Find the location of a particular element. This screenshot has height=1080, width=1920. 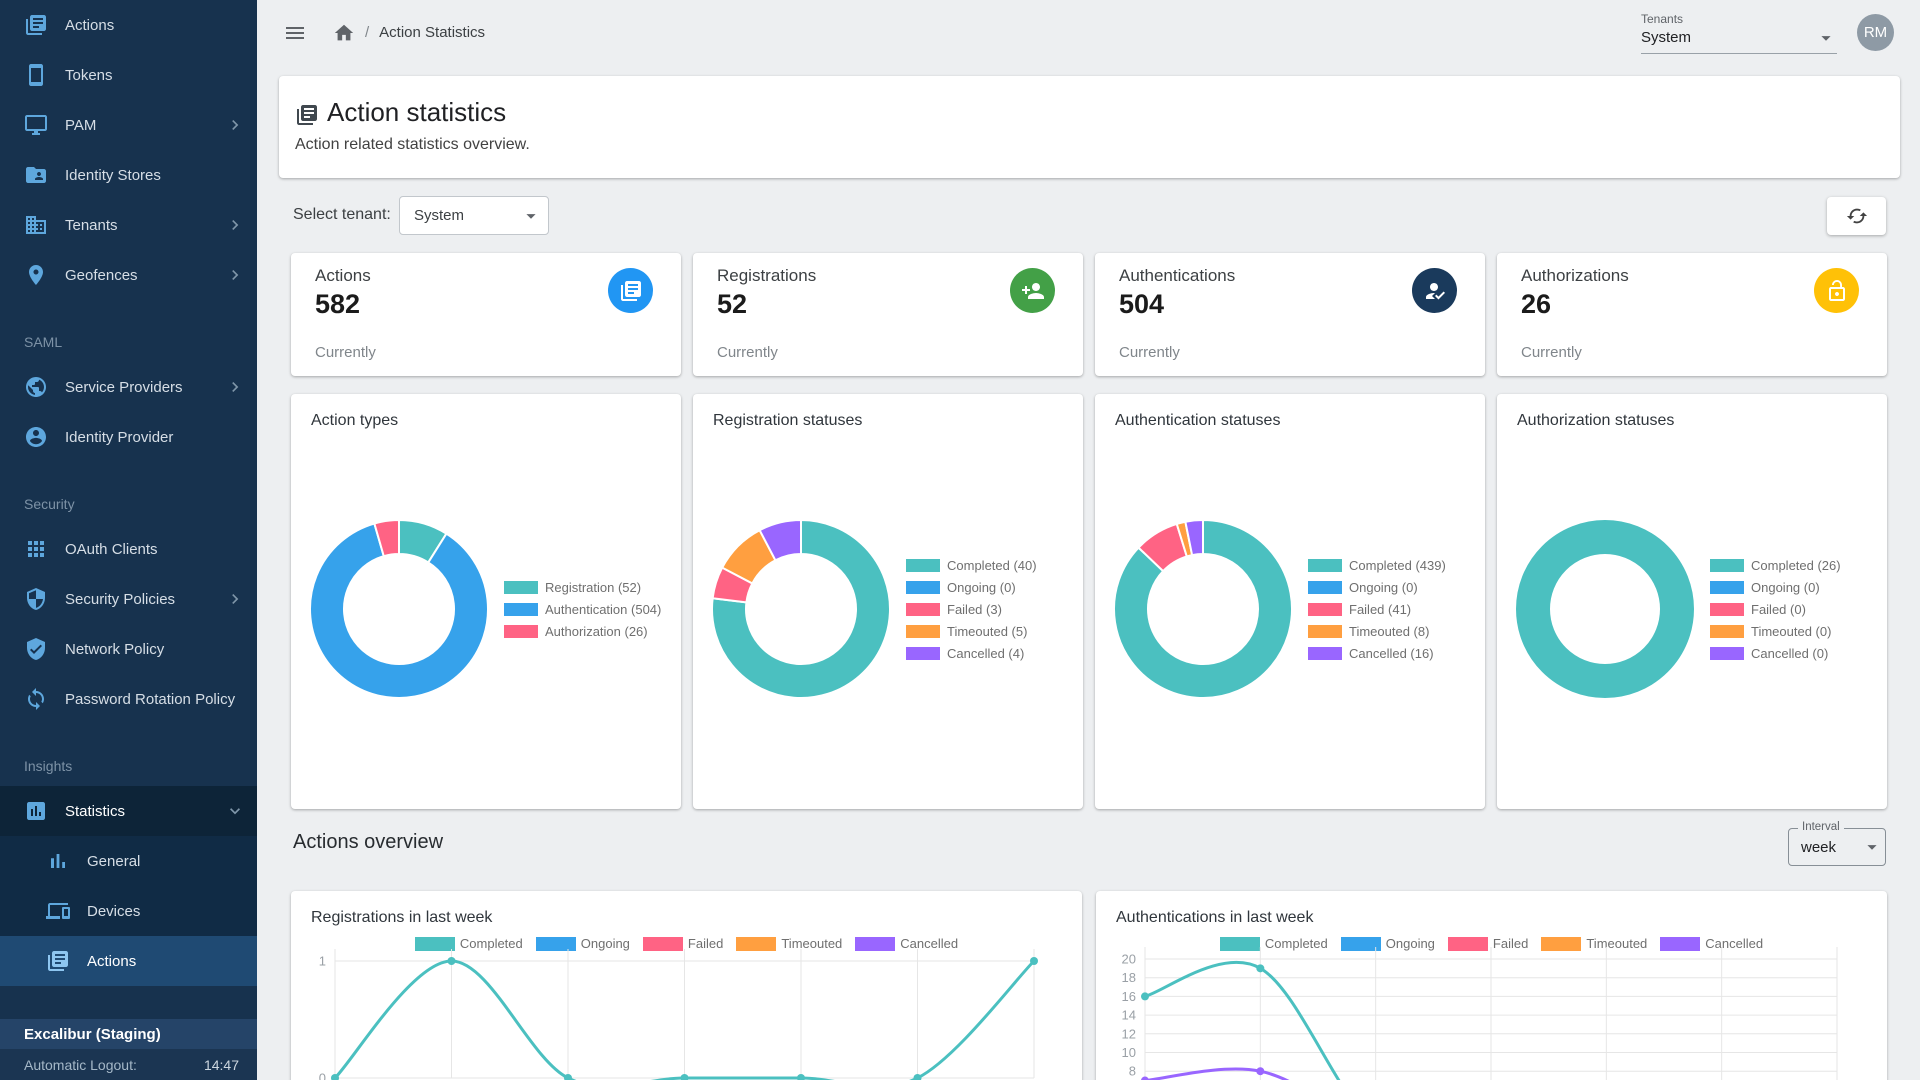

sidebar-item-pam: PAM is located at coordinates (128, 125).